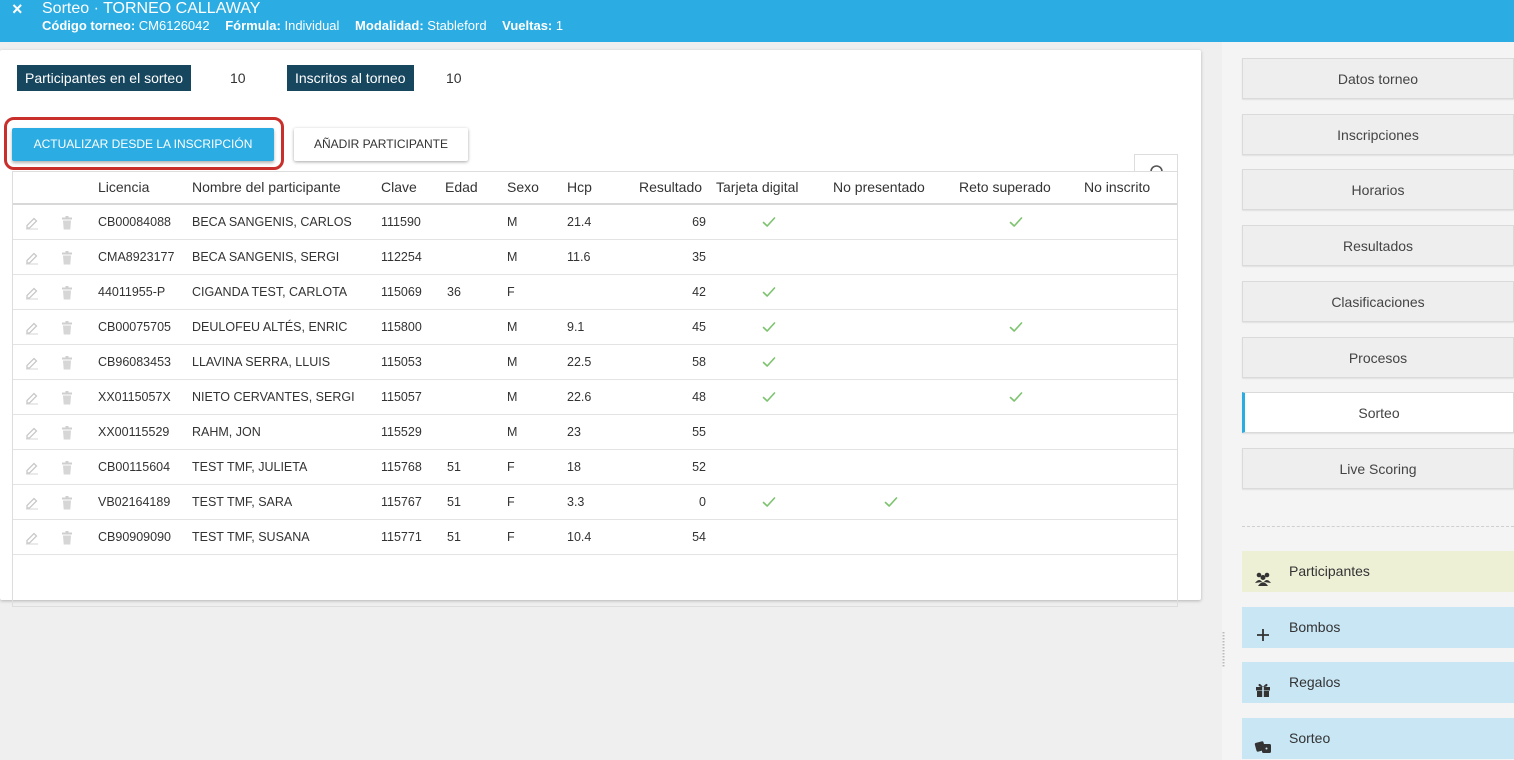 This screenshot has width=1514, height=760. I want to click on page-title: Sorteo · TORNEO CALLAWAY, so click(151, 8).